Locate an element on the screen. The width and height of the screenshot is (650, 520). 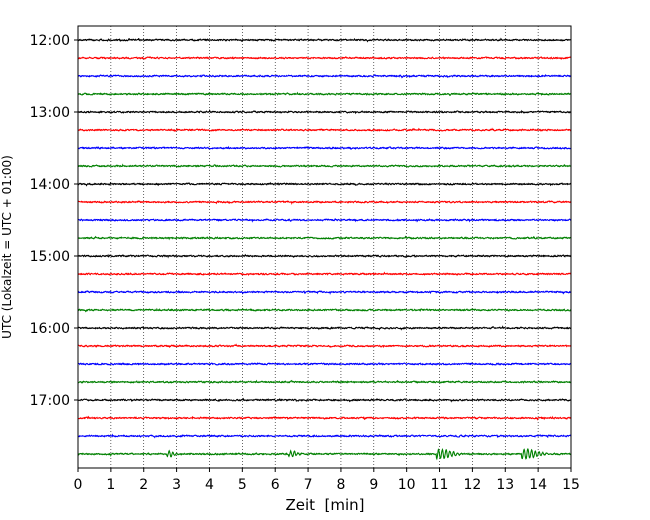
x-tick-label: 10 is located at coordinates (407, 485).